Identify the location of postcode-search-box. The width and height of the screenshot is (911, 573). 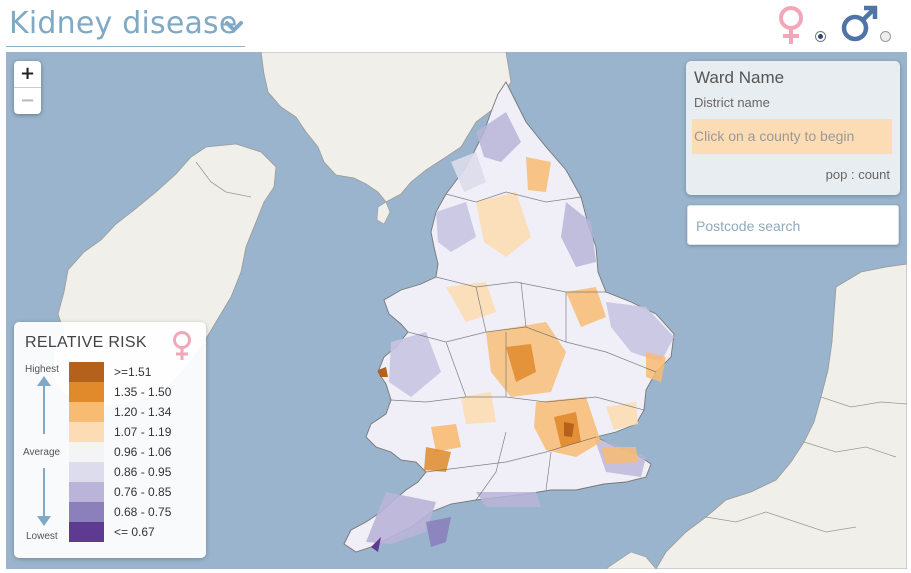
(793, 225).